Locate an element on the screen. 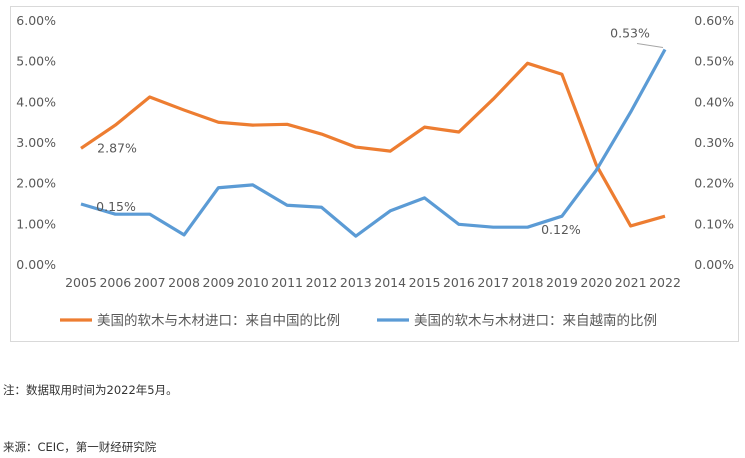 Image resolution: width=745 pixels, height=458 pixels. x-axis-tick: 2006 is located at coordinates (115, 282).